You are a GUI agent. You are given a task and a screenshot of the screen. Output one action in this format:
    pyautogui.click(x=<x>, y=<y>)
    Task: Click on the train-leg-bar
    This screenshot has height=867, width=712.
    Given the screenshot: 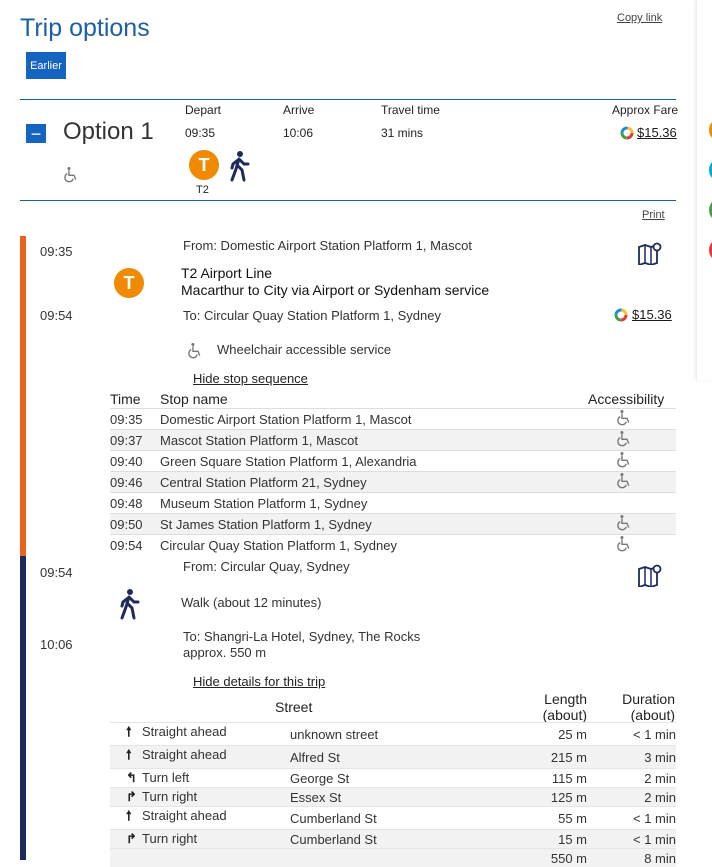 What is the action you would take?
    pyautogui.click(x=23, y=396)
    